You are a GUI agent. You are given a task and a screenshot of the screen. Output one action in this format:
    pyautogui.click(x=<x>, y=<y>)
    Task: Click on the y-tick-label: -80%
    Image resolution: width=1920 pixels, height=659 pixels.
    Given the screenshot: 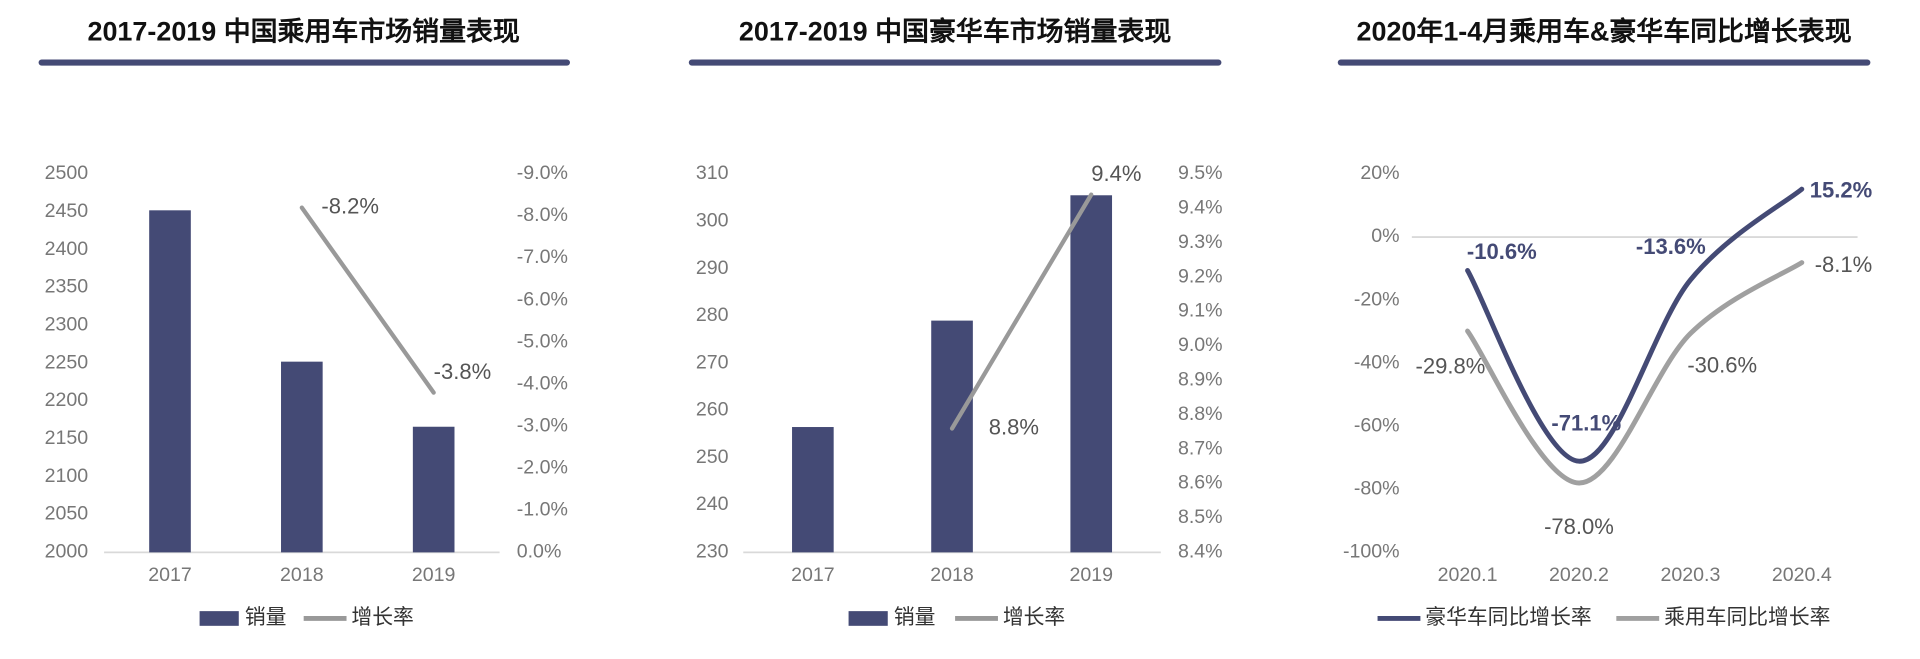 What is the action you would take?
    pyautogui.click(x=1377, y=488)
    